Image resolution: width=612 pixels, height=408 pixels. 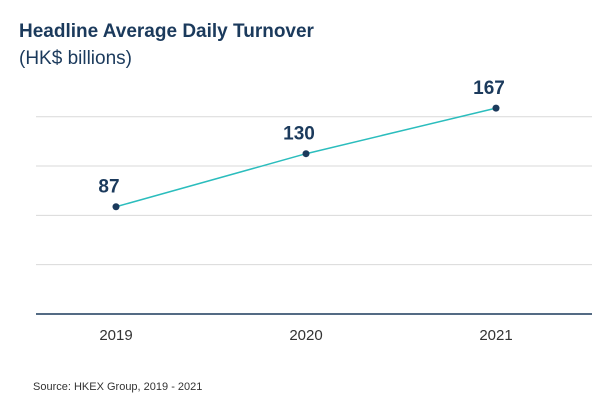 I want to click on x-tick-label: 2019, so click(x=115, y=335).